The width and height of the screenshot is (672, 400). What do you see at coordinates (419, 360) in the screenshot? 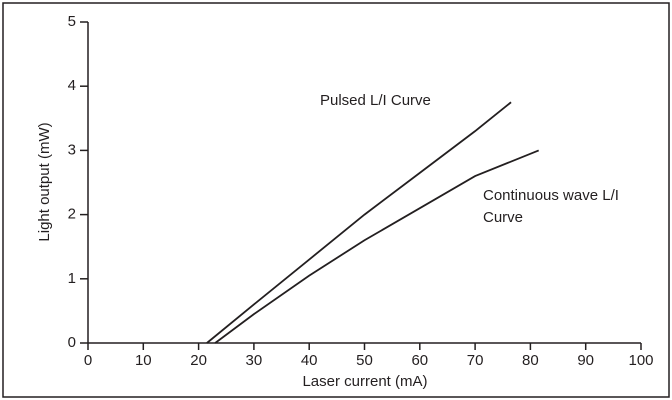
I see `x-tick-label: 60` at bounding box center [419, 360].